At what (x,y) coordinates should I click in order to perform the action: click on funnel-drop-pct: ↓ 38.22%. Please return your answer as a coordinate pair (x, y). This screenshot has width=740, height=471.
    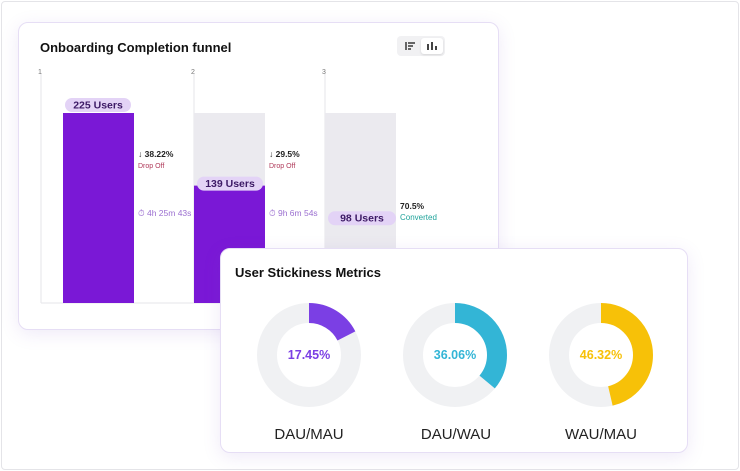
    Looking at the image, I should click on (156, 154).